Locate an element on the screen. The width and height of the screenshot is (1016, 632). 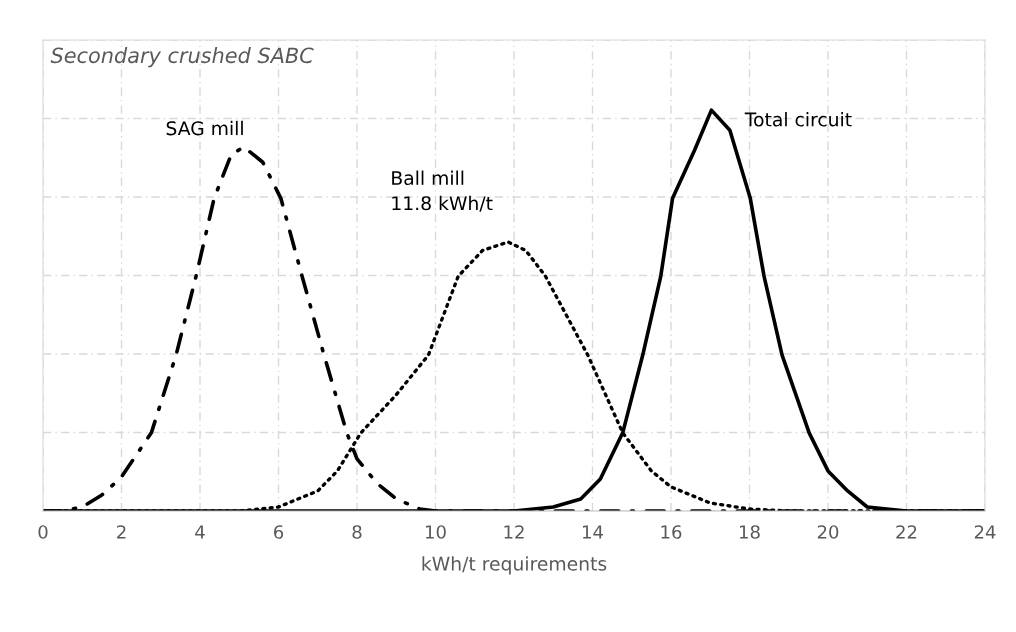
x-tick-label: 22 is located at coordinates (906, 532).